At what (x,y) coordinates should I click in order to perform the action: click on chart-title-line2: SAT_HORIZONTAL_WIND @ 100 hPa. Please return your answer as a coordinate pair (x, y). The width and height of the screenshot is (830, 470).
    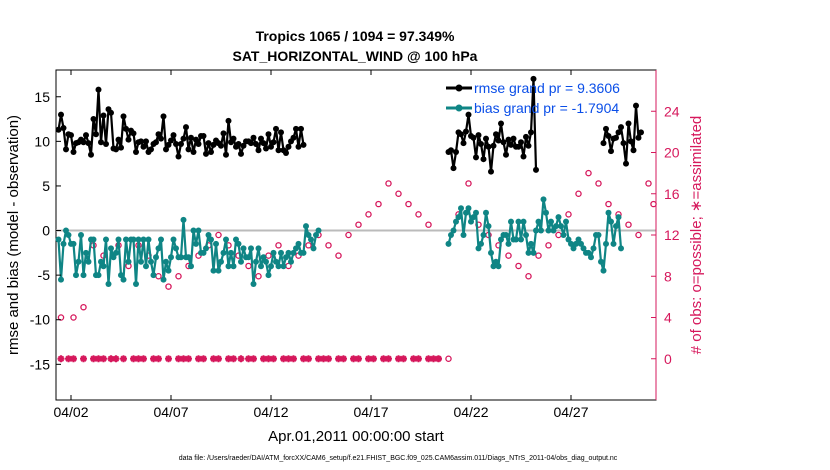
    Looking at the image, I should click on (355, 56).